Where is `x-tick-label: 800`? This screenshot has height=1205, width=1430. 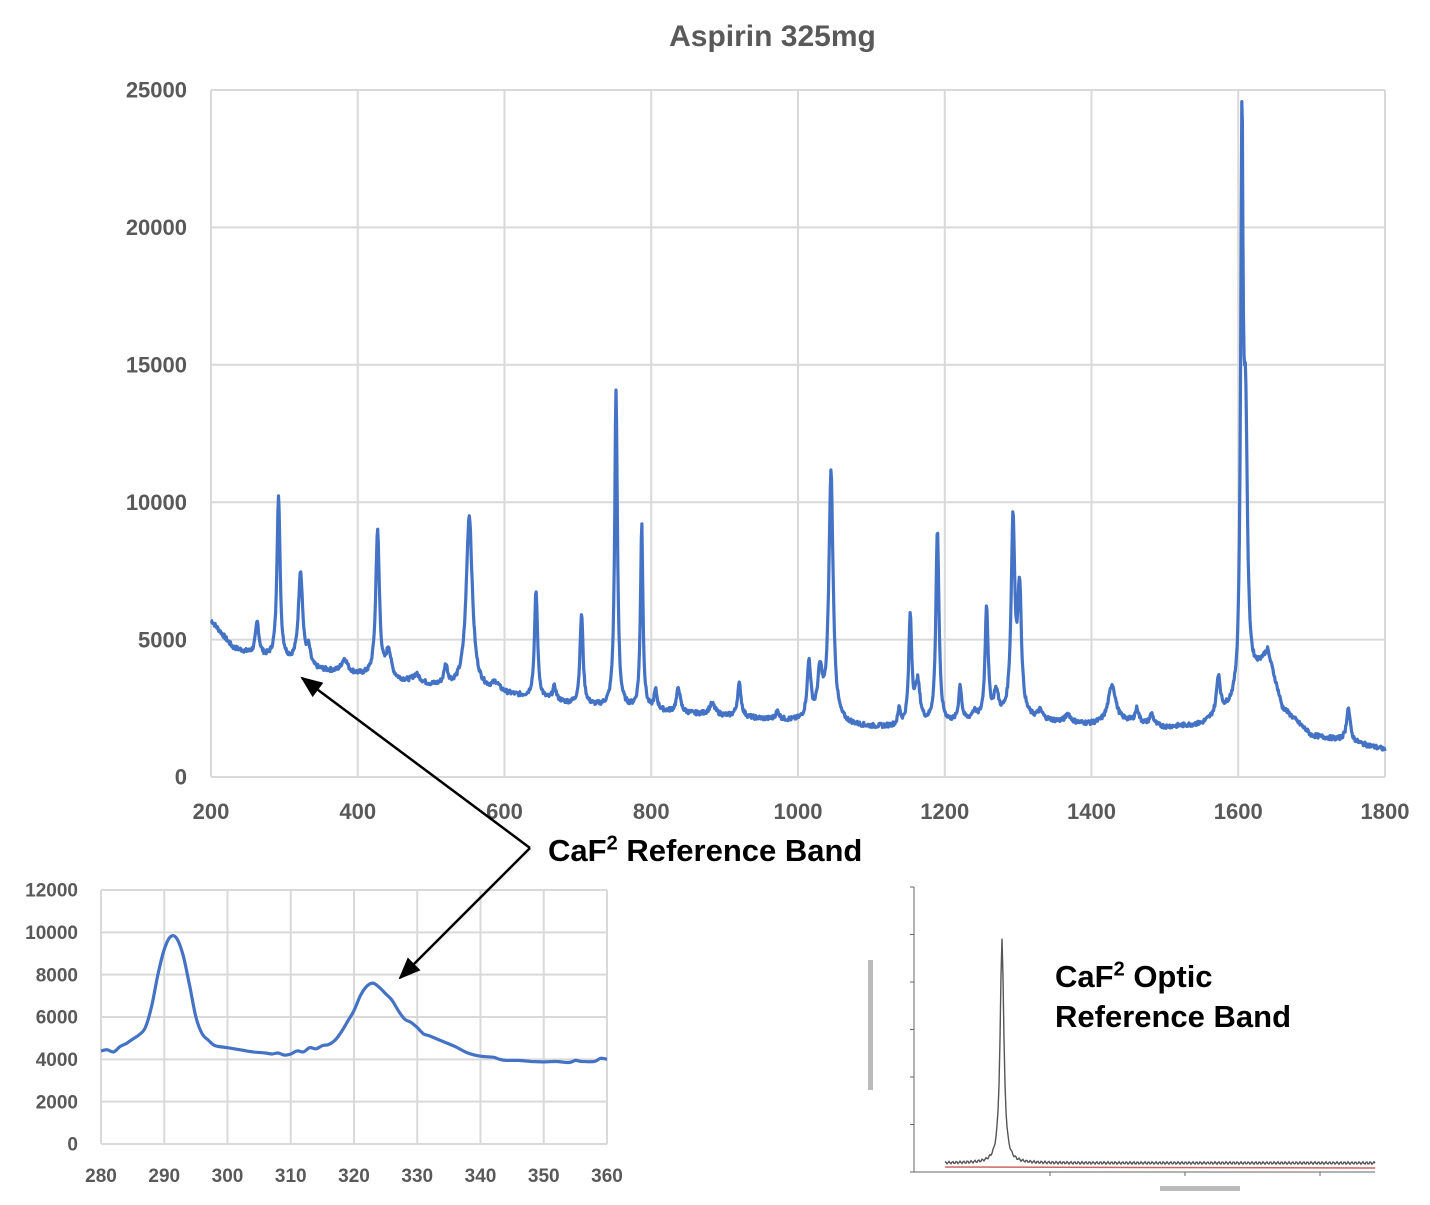 x-tick-label: 800 is located at coordinates (651, 811).